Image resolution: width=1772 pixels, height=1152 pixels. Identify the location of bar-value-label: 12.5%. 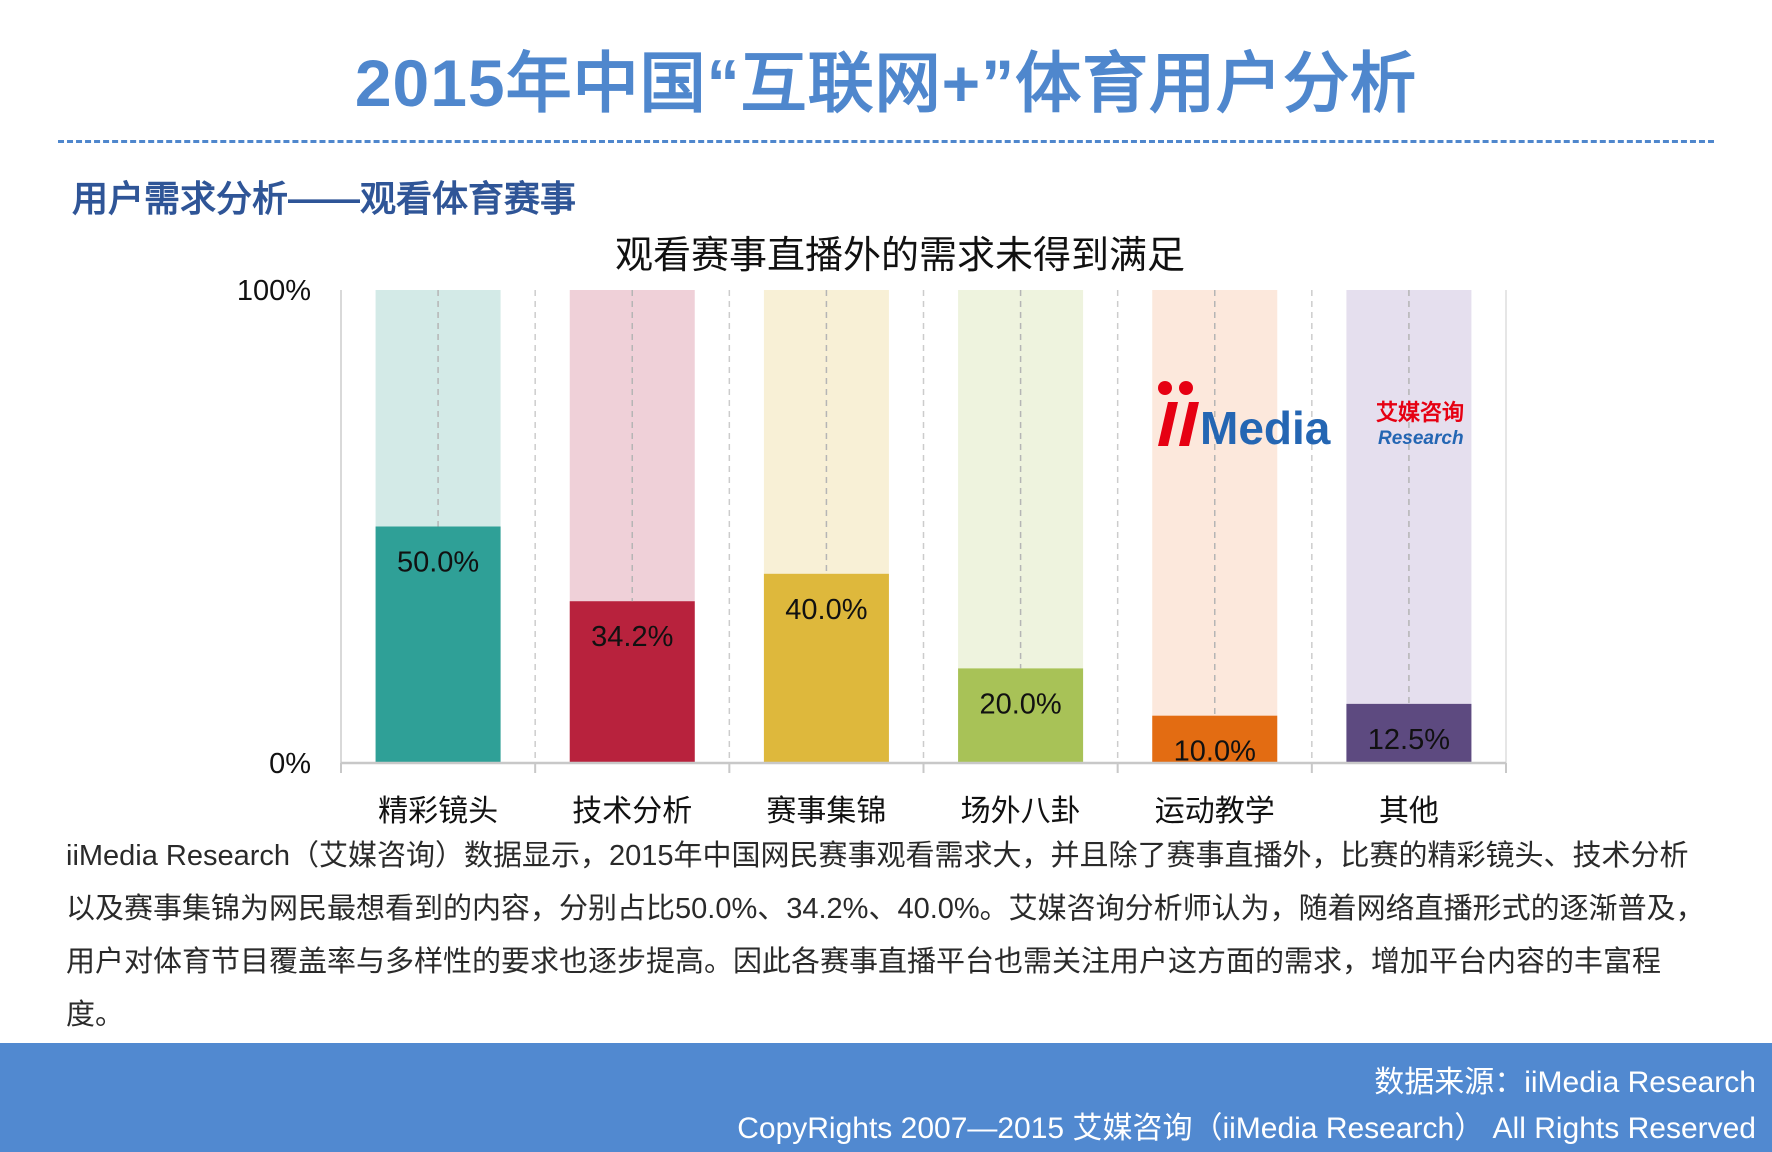
(1409, 740).